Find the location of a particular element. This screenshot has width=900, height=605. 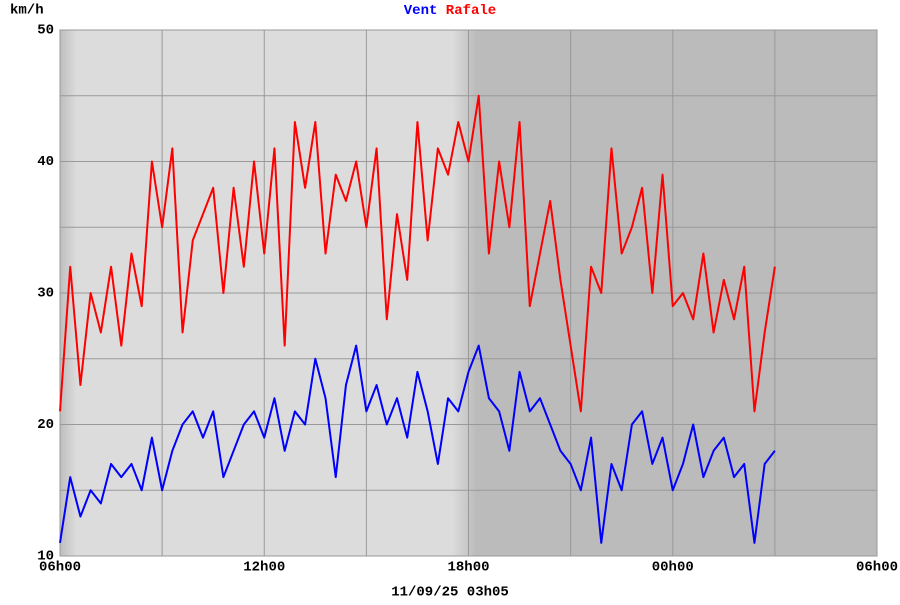

y-axis-label: km/h is located at coordinates (27, 11).